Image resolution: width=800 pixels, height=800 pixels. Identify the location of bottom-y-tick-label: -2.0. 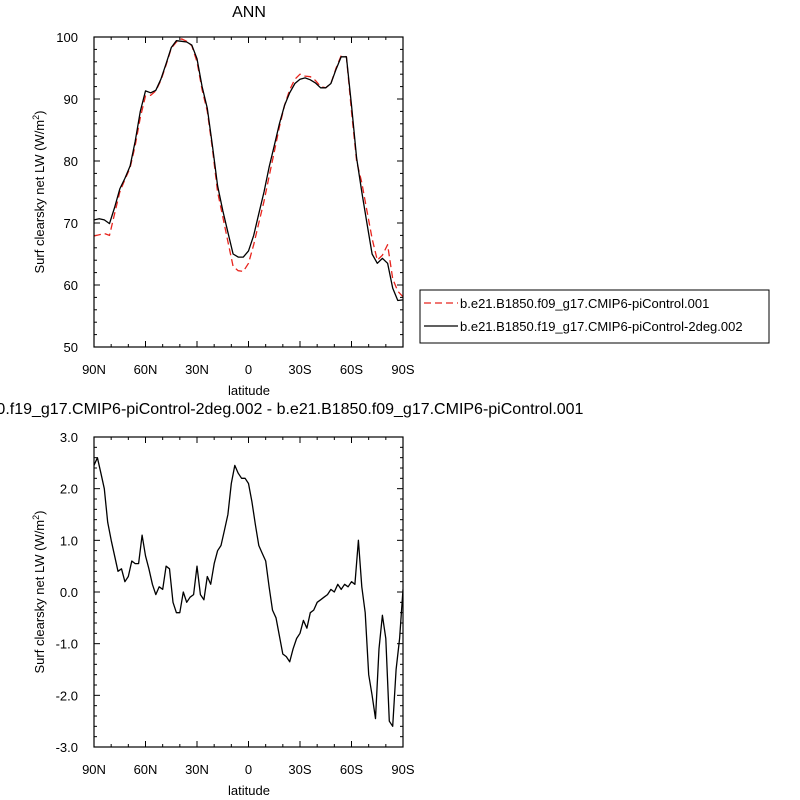
(67, 695).